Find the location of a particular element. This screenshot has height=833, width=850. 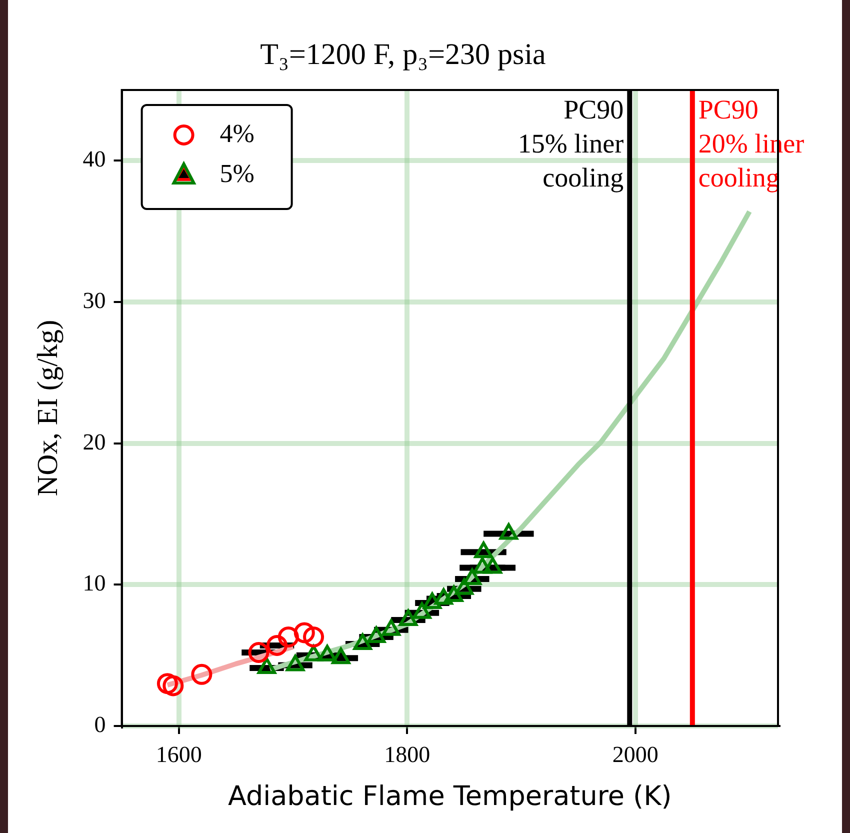

y-tick-label: 10 is located at coordinates (94, 583).